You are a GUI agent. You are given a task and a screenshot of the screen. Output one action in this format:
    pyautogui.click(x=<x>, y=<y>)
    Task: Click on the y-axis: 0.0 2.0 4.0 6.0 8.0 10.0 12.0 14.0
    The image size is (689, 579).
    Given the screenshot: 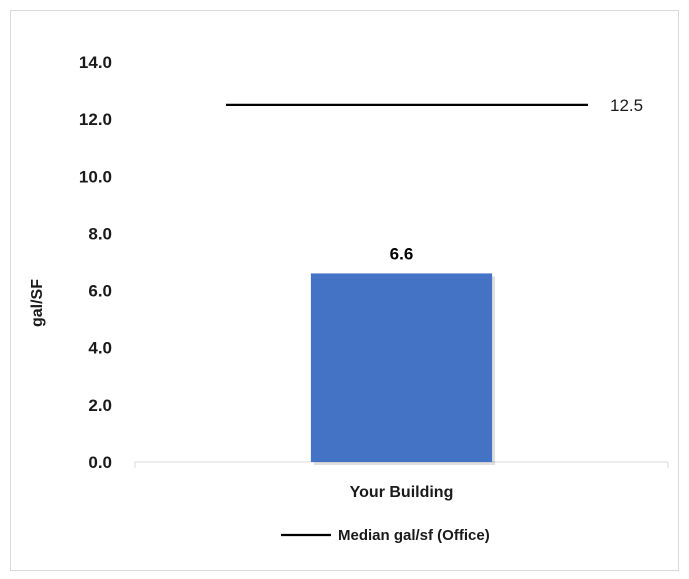 What is the action you would take?
    pyautogui.click(x=95, y=262)
    